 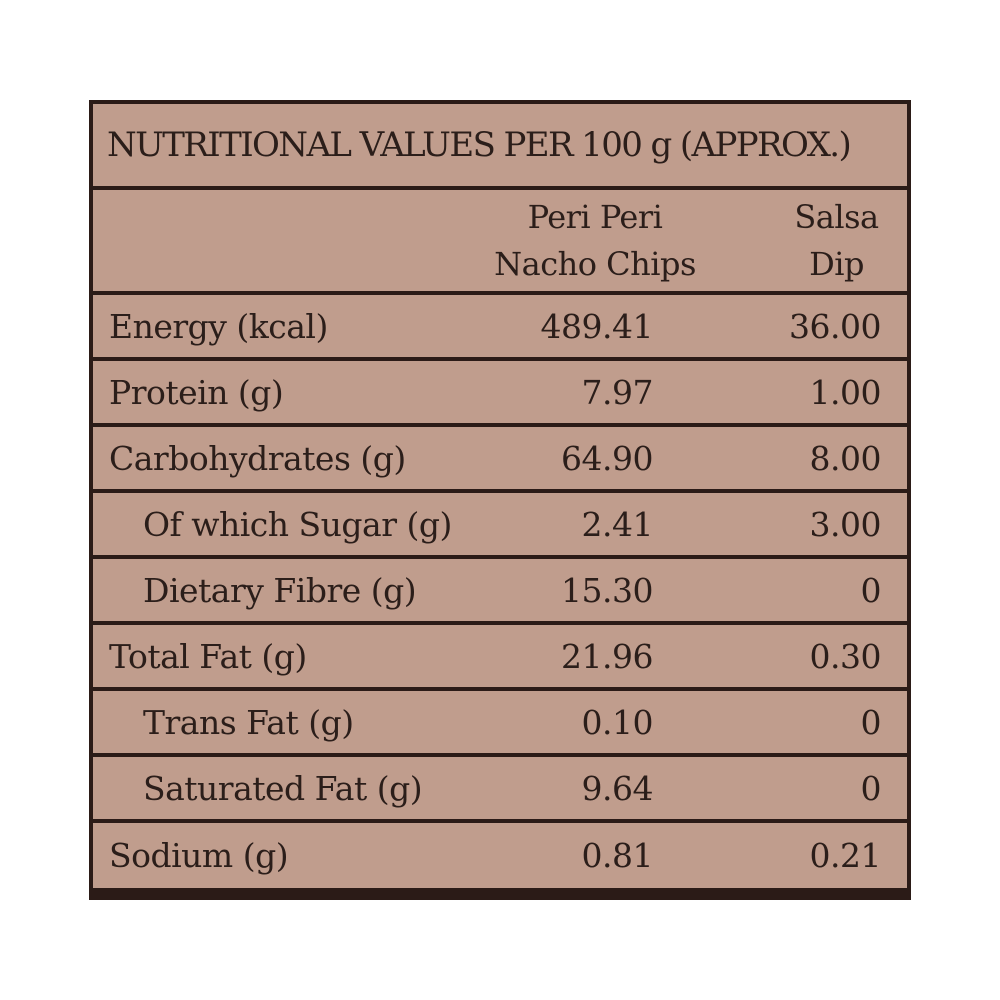 I want to click on table-row-trans-fat: Trans Fat (g) 0.10 0, so click(x=500, y=722).